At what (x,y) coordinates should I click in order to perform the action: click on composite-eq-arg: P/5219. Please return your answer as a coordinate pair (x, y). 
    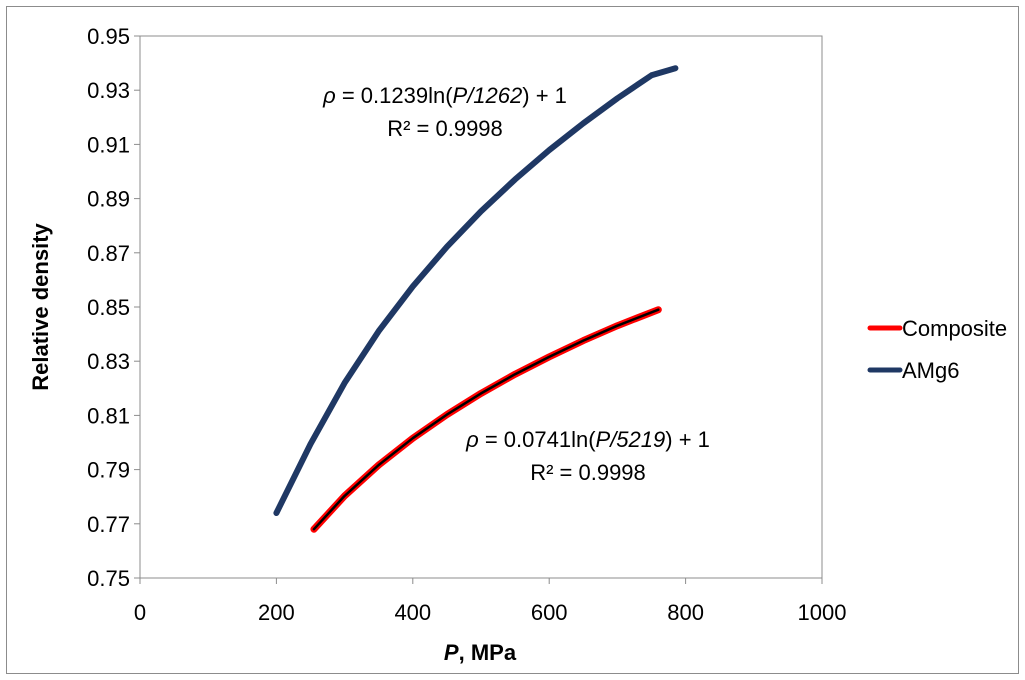
    Looking at the image, I should click on (631, 439).